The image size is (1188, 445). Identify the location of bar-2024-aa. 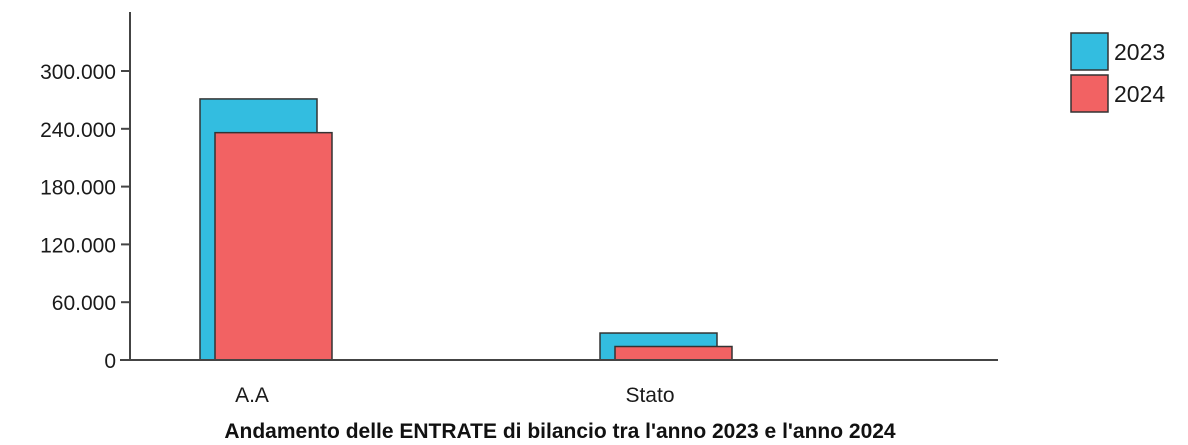
(273, 246).